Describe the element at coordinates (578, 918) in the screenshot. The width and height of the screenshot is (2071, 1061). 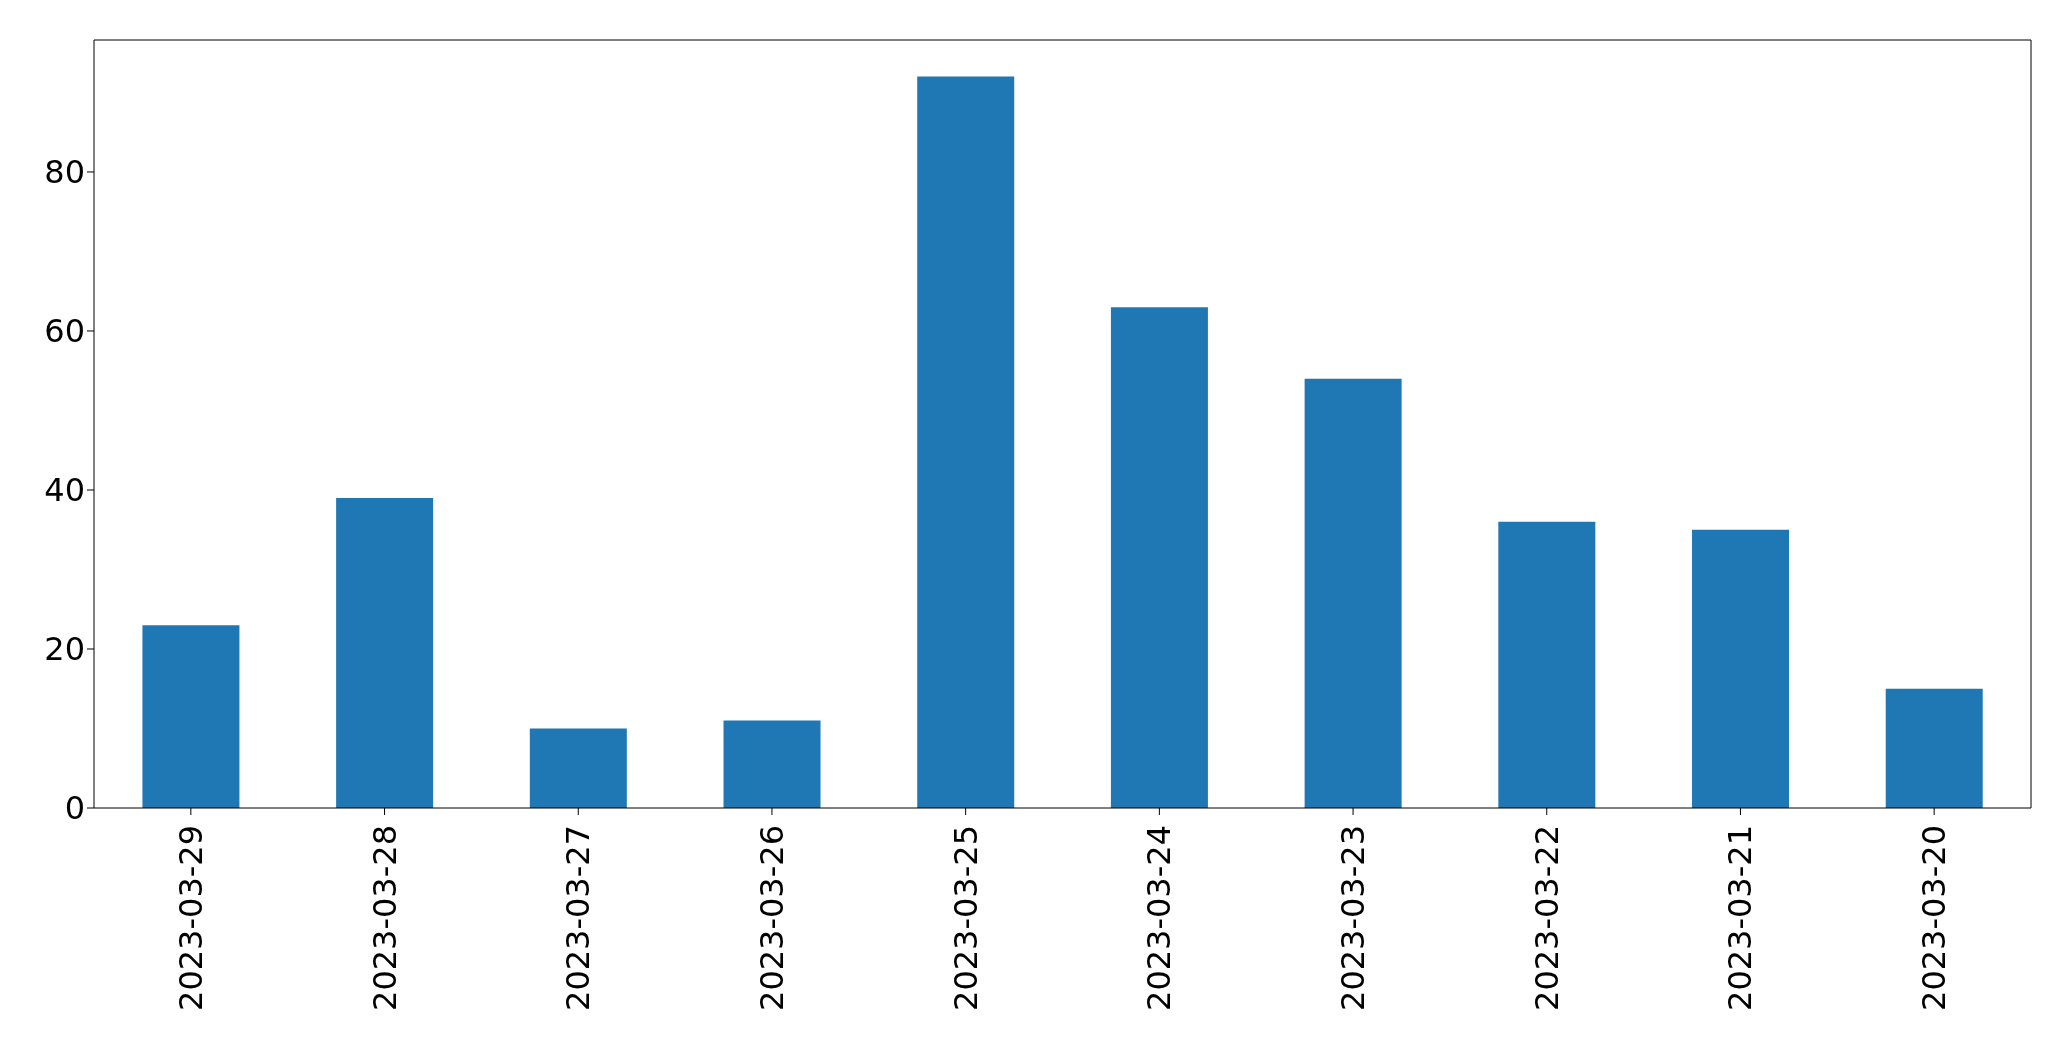
I see `x-tick-label: 2023-03-27` at that location.